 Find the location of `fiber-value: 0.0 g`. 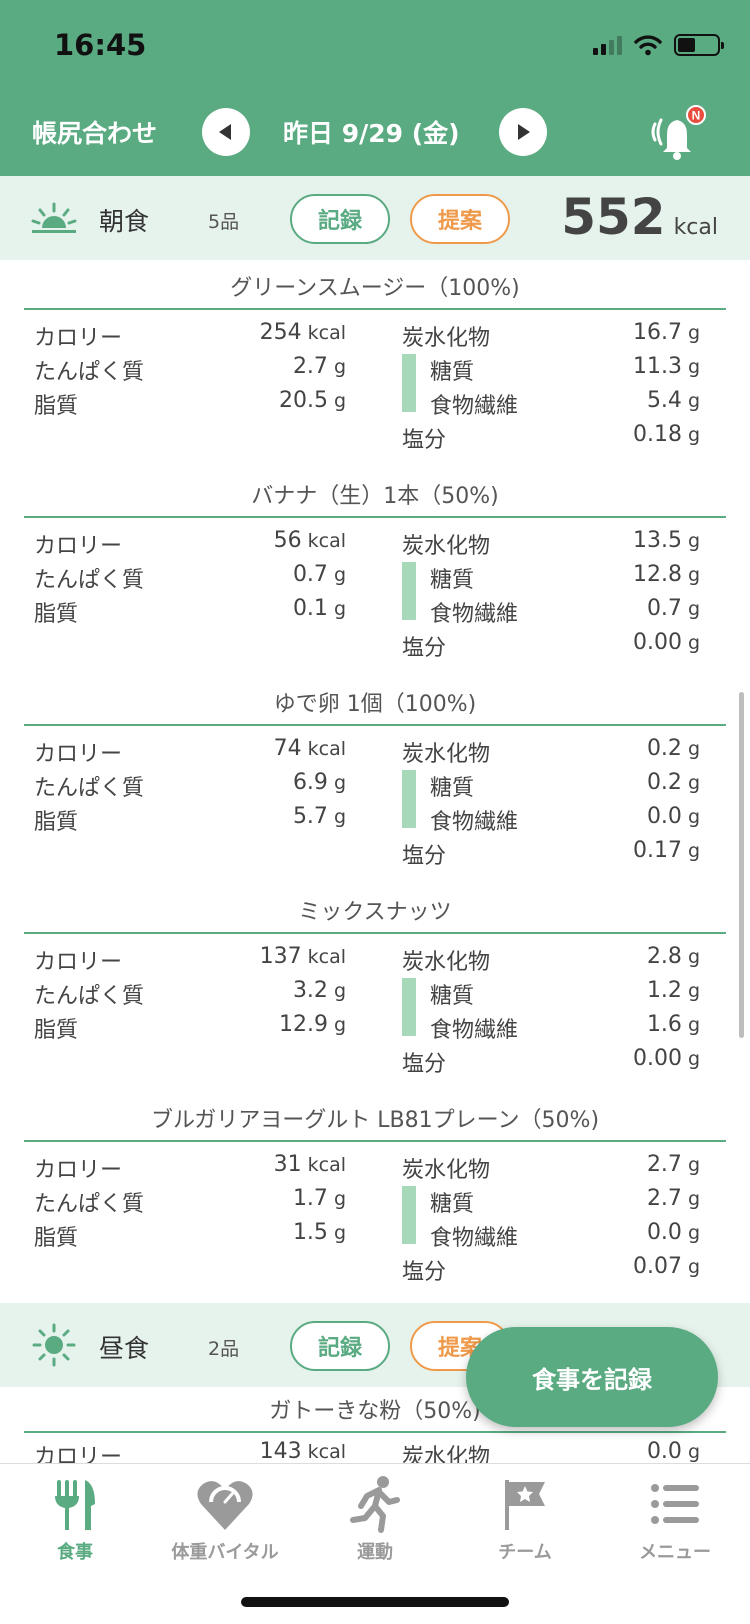

fiber-value: 0.0 g is located at coordinates (673, 816).